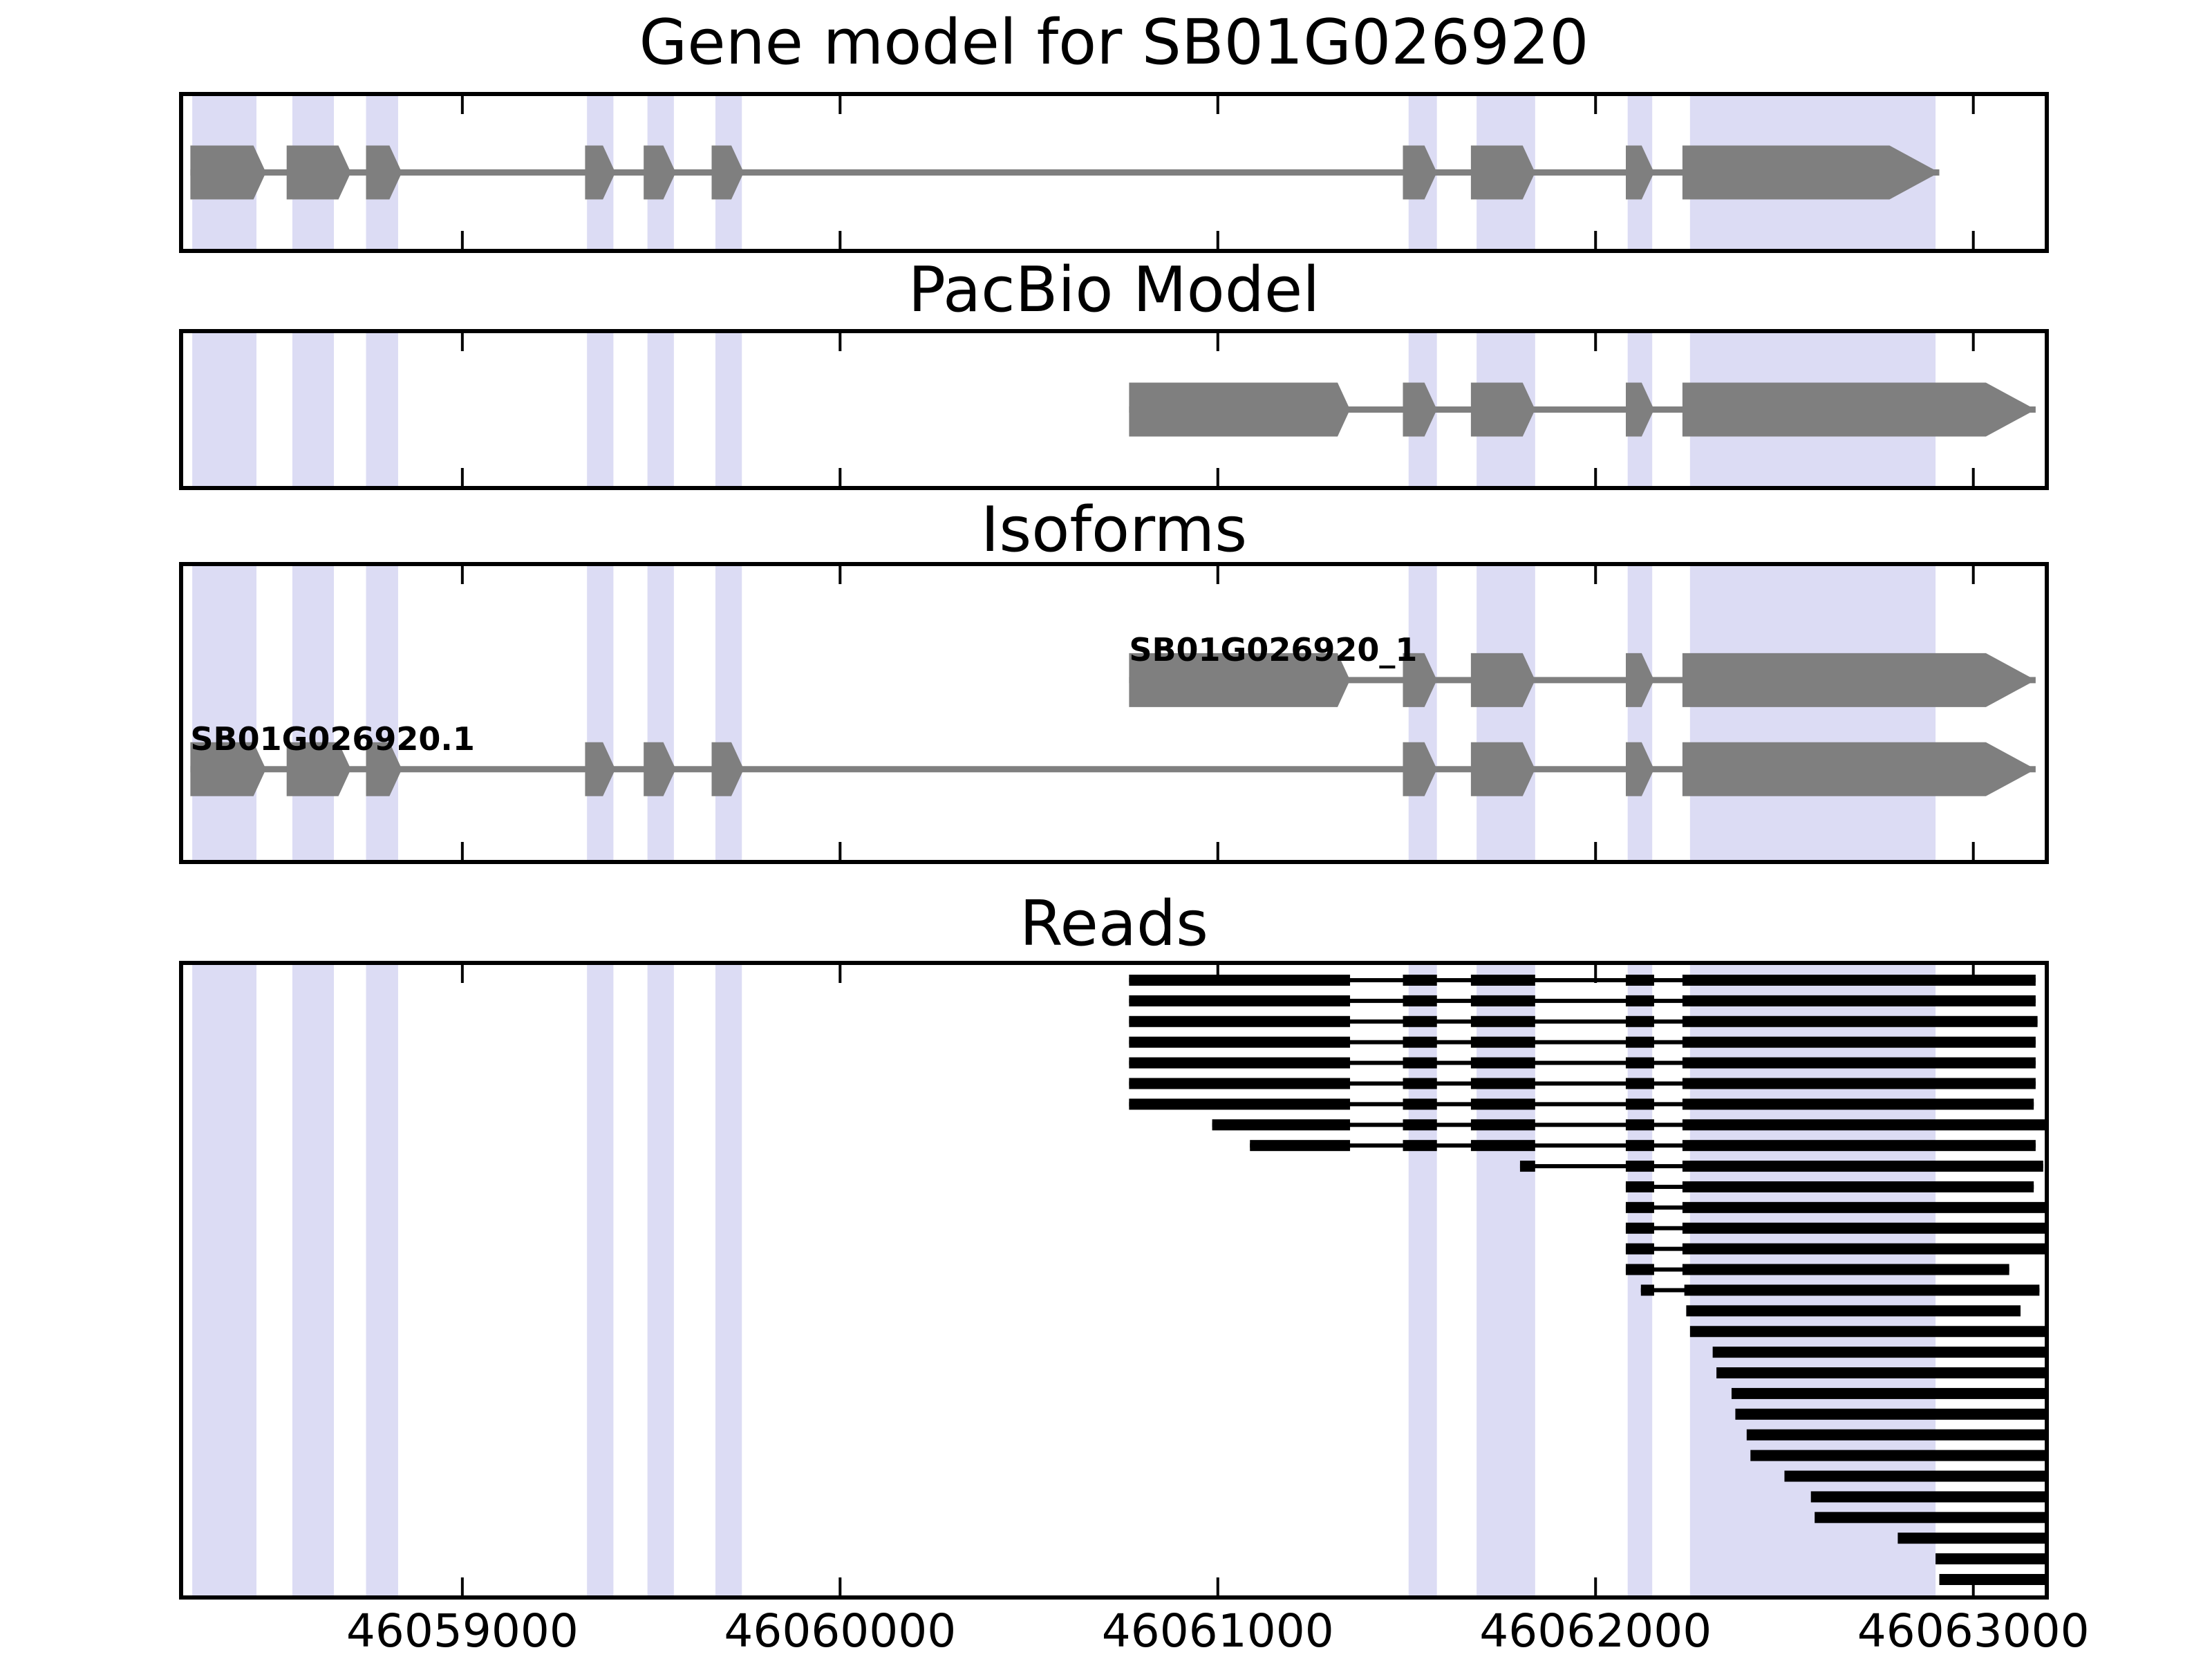  I want to click on x-axis-tick-label: 46062000, so click(1596, 1631).